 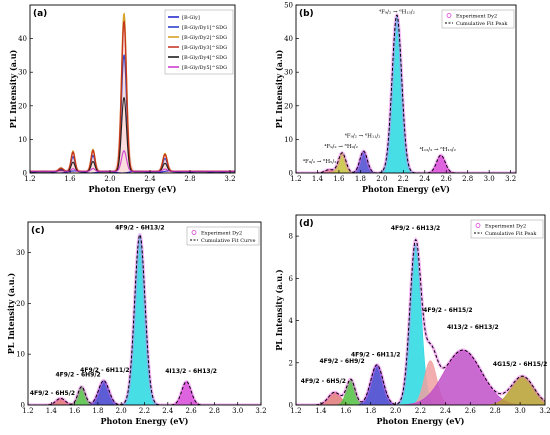 I want to click on legend-entry: Cumulative Fit Curve, so click(x=228, y=241).